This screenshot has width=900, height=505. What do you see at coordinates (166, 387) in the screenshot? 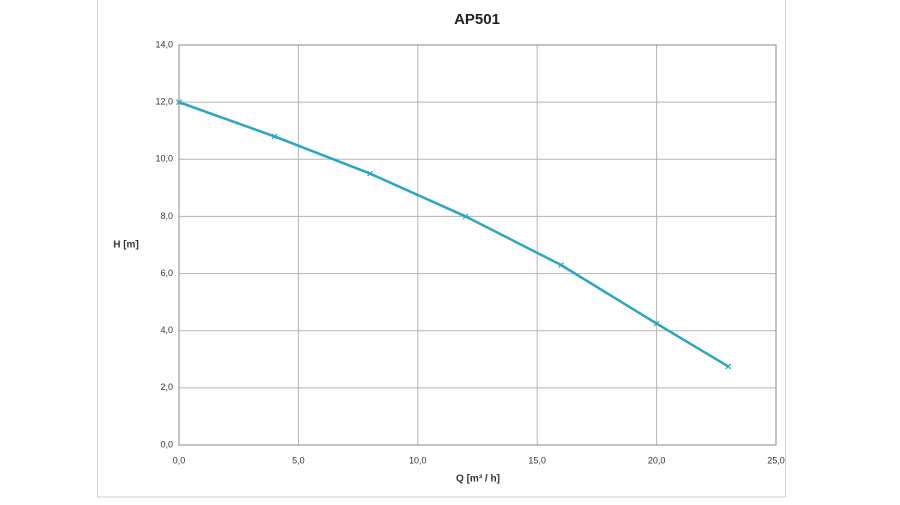
I see `y-tick-label: 2,0` at bounding box center [166, 387].